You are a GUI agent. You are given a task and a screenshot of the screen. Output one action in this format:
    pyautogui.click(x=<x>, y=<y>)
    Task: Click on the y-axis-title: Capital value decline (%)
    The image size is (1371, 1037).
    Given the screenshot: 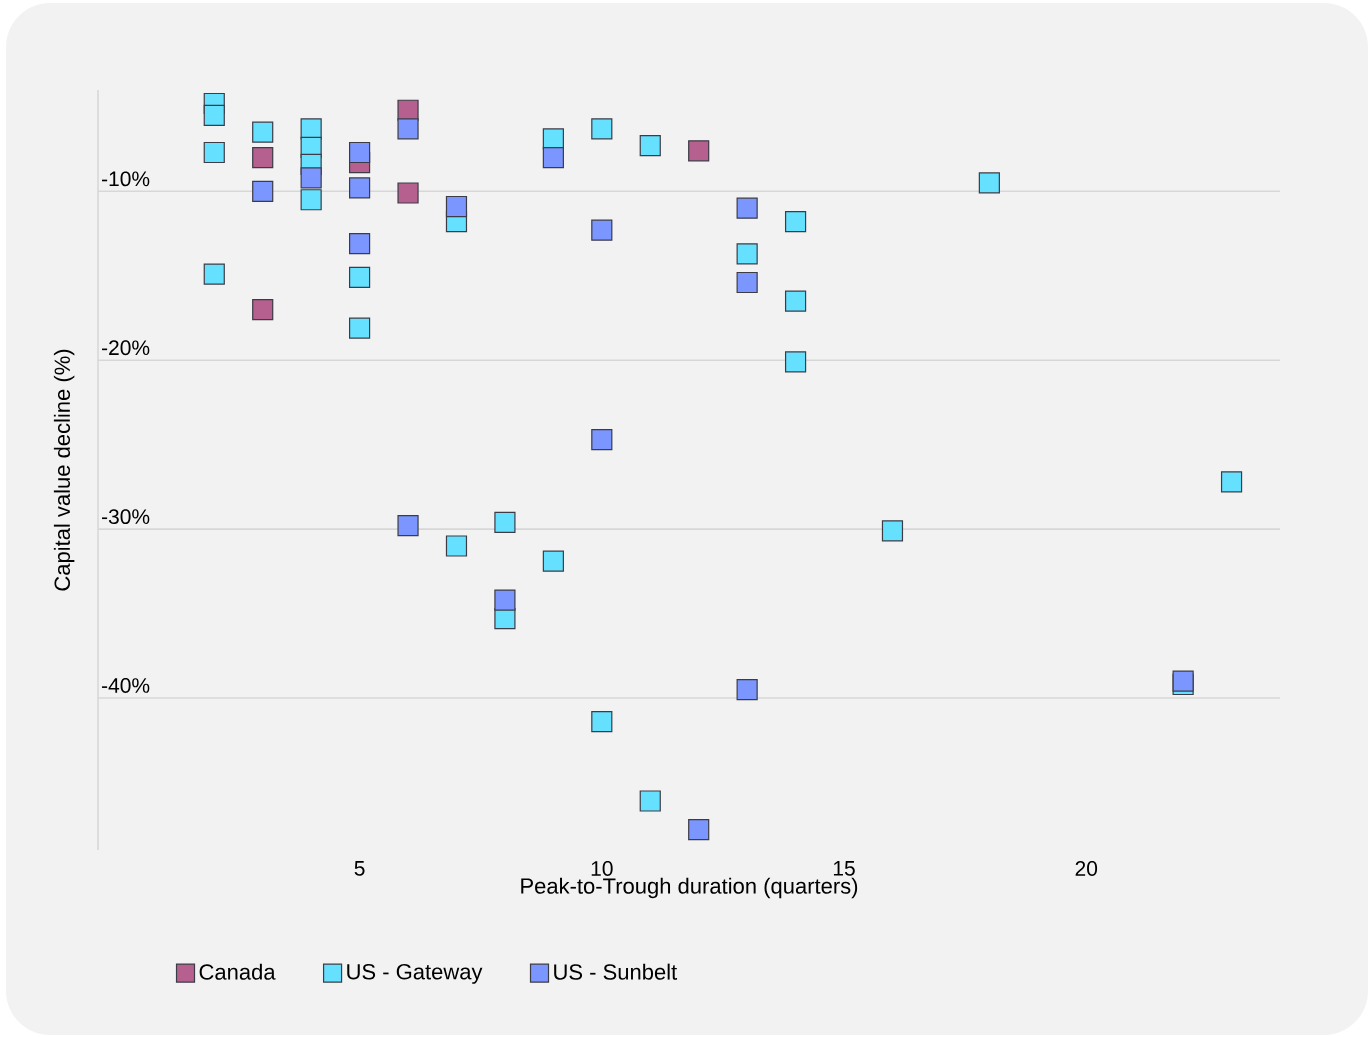 What is the action you would take?
    pyautogui.click(x=64, y=470)
    